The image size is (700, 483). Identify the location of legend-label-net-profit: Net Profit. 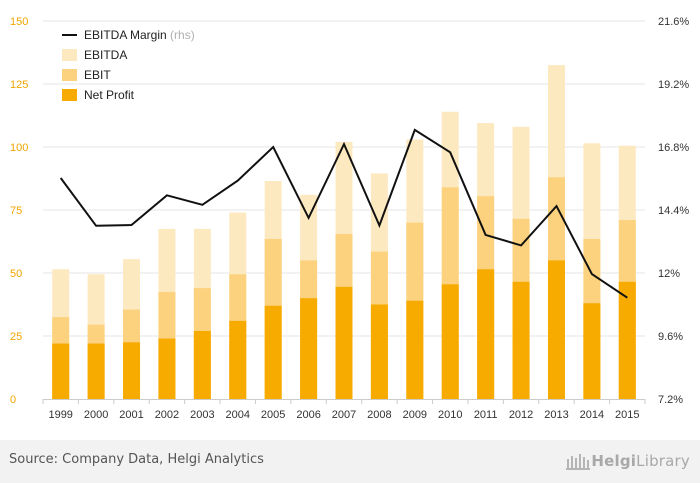
(109, 95).